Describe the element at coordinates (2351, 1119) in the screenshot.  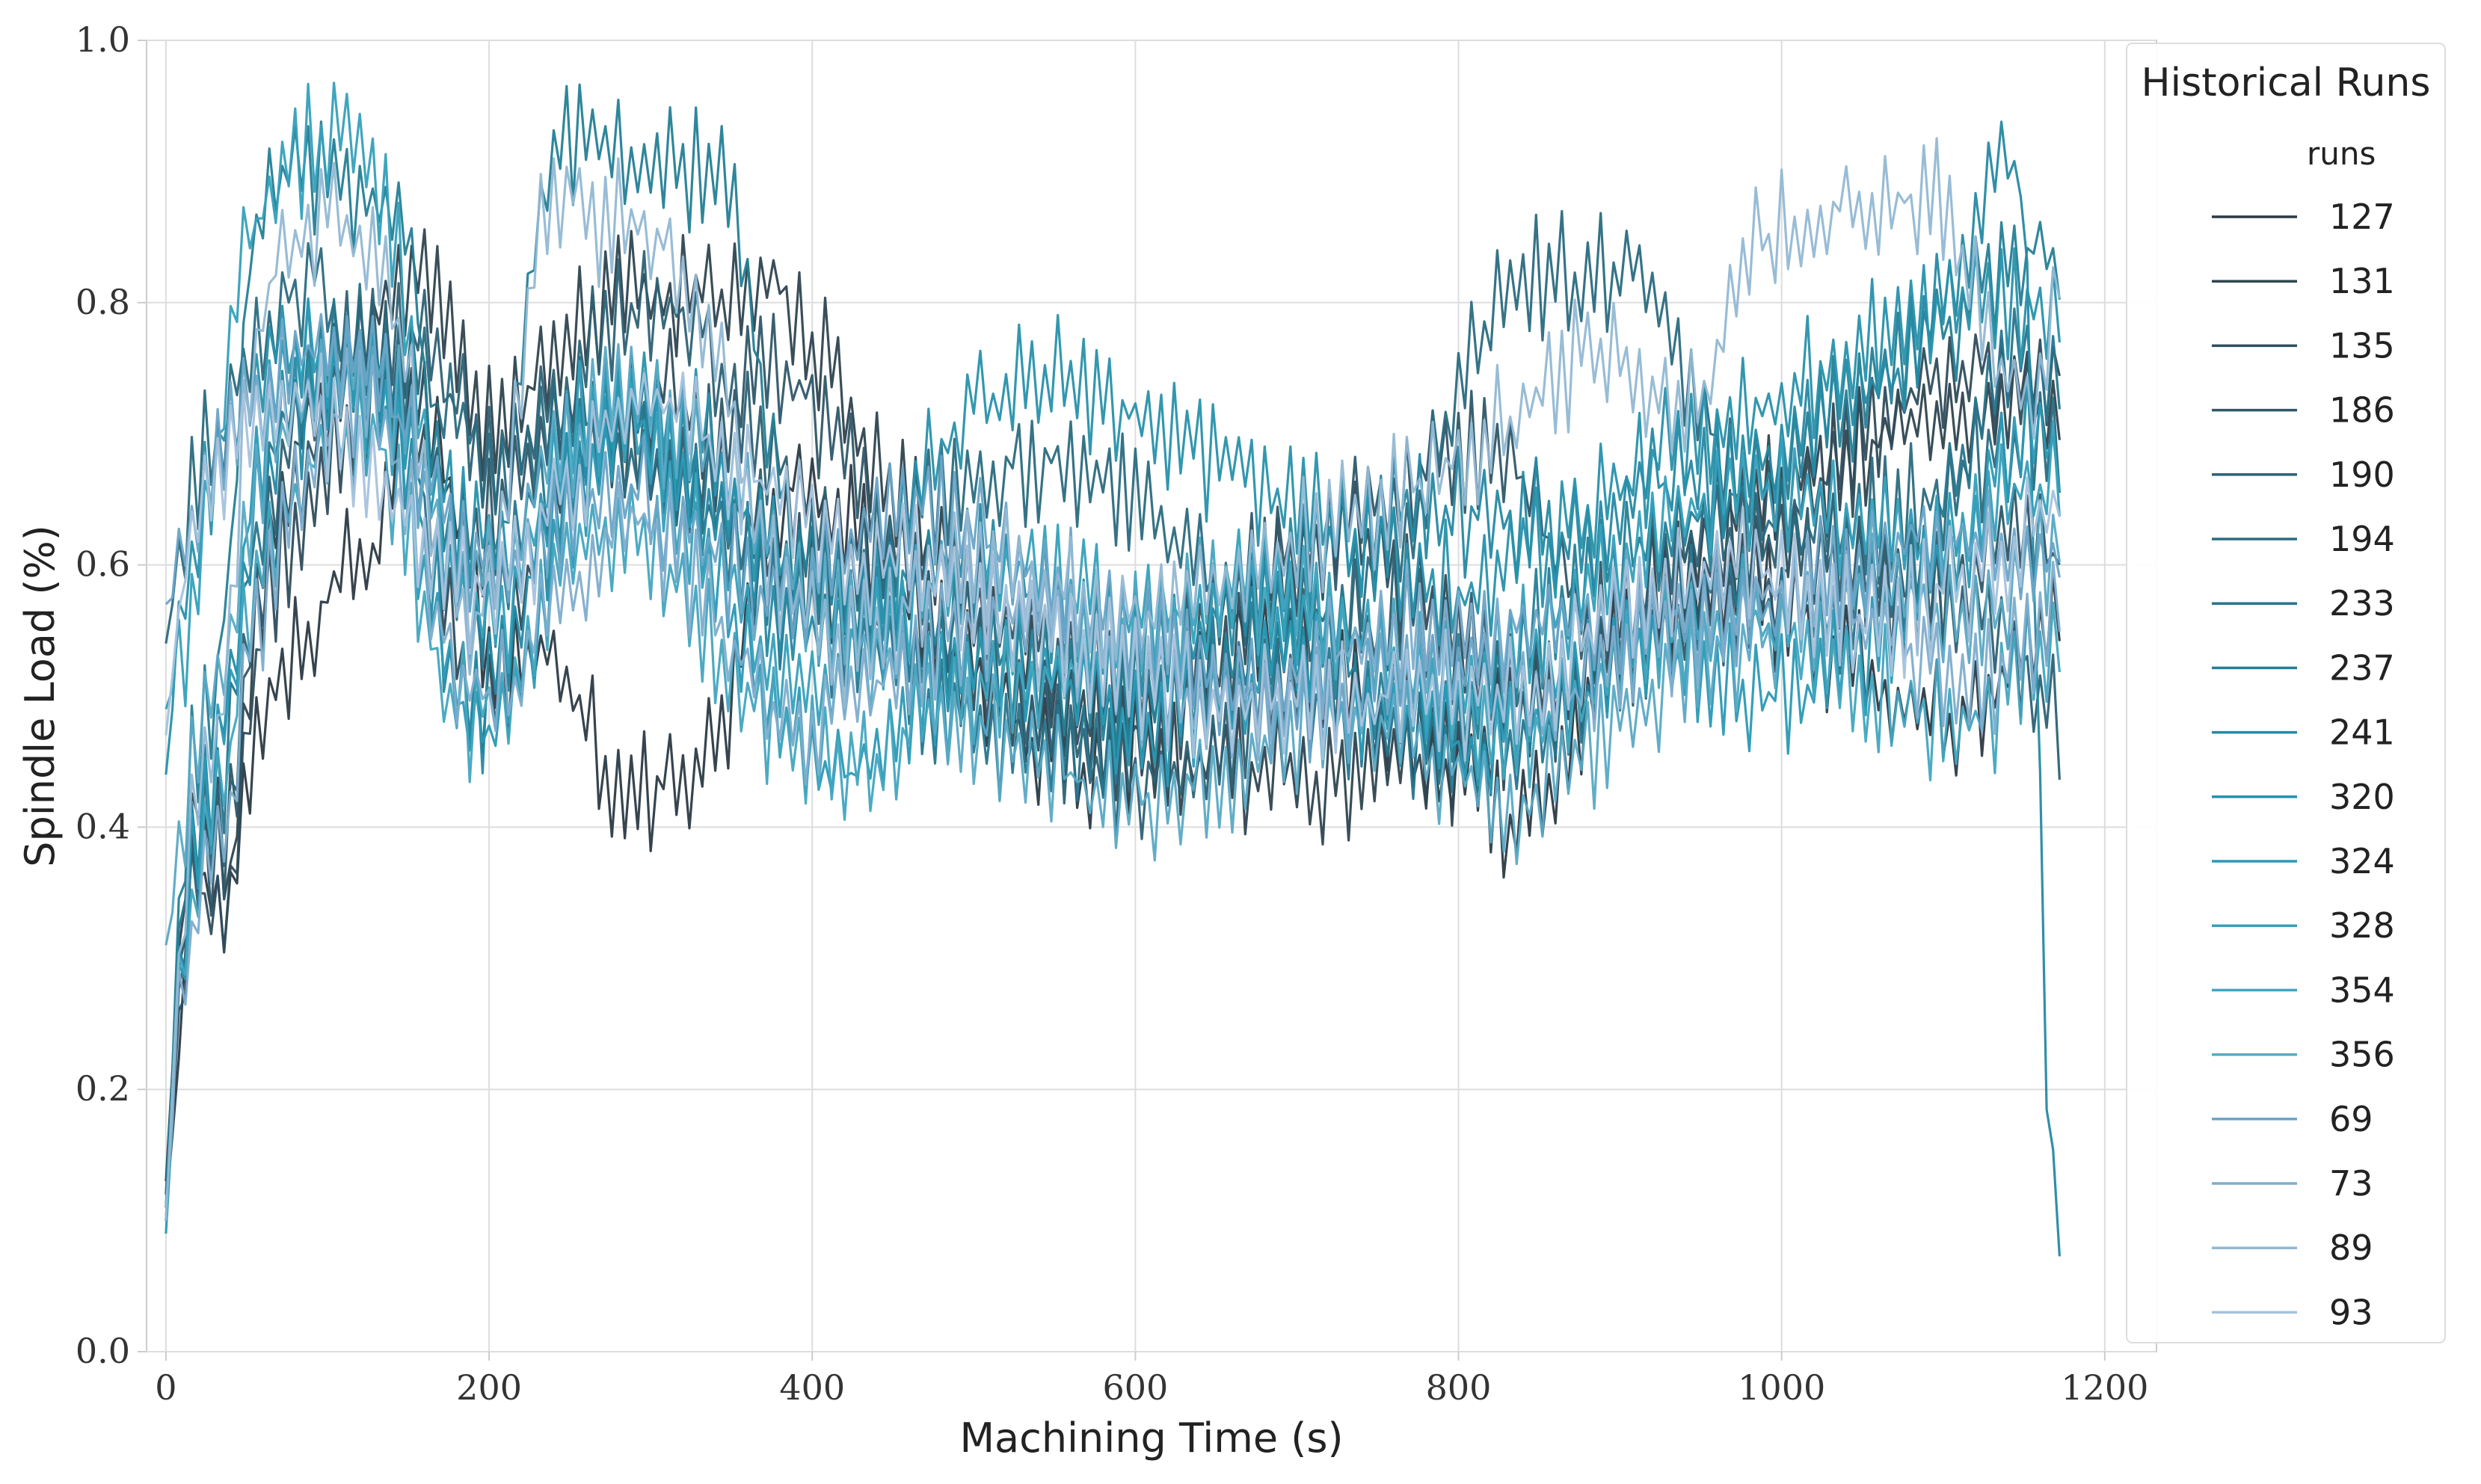
I see `legend-label-69: 69` at that location.